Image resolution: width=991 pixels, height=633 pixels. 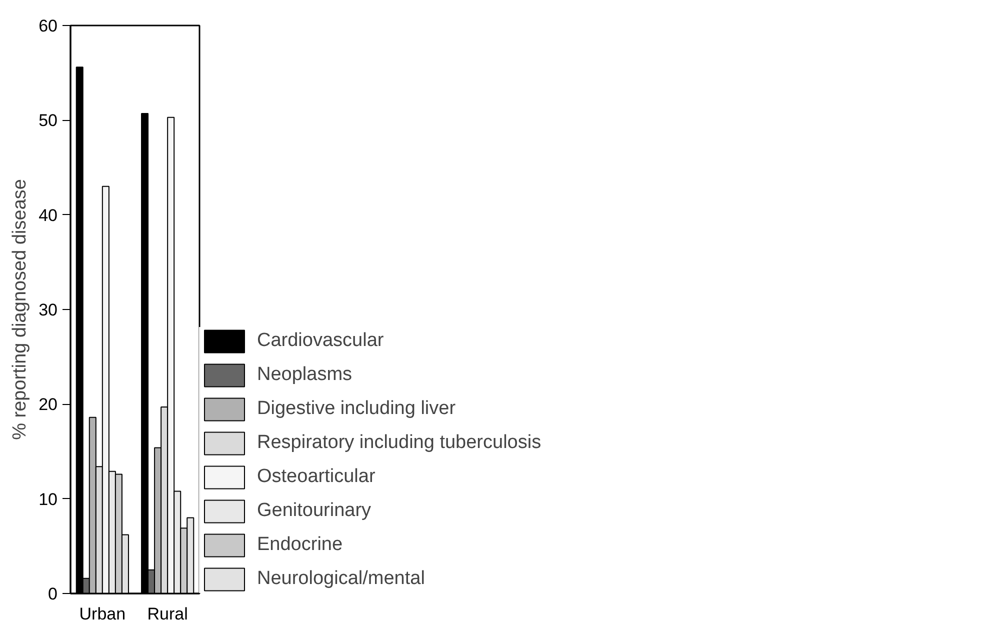 I want to click on x-tick-label: Urban, so click(x=102, y=614).